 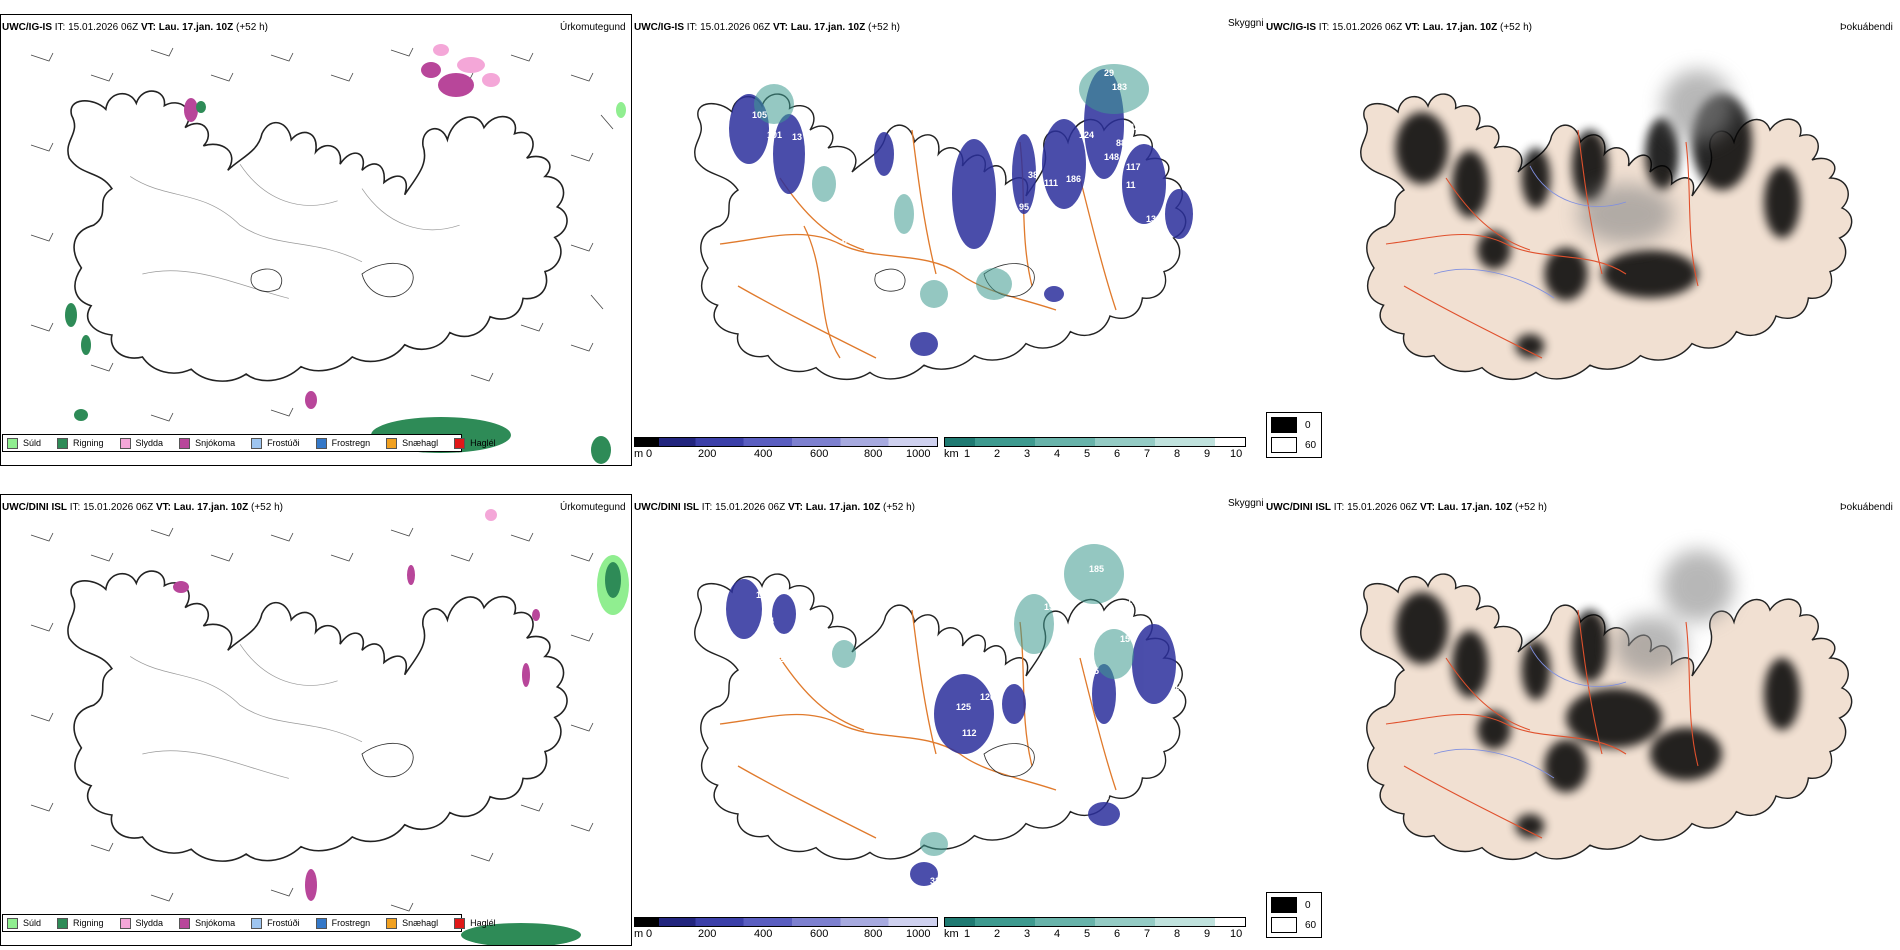 I want to click on cloud-dark, so click(x=961, y=212).